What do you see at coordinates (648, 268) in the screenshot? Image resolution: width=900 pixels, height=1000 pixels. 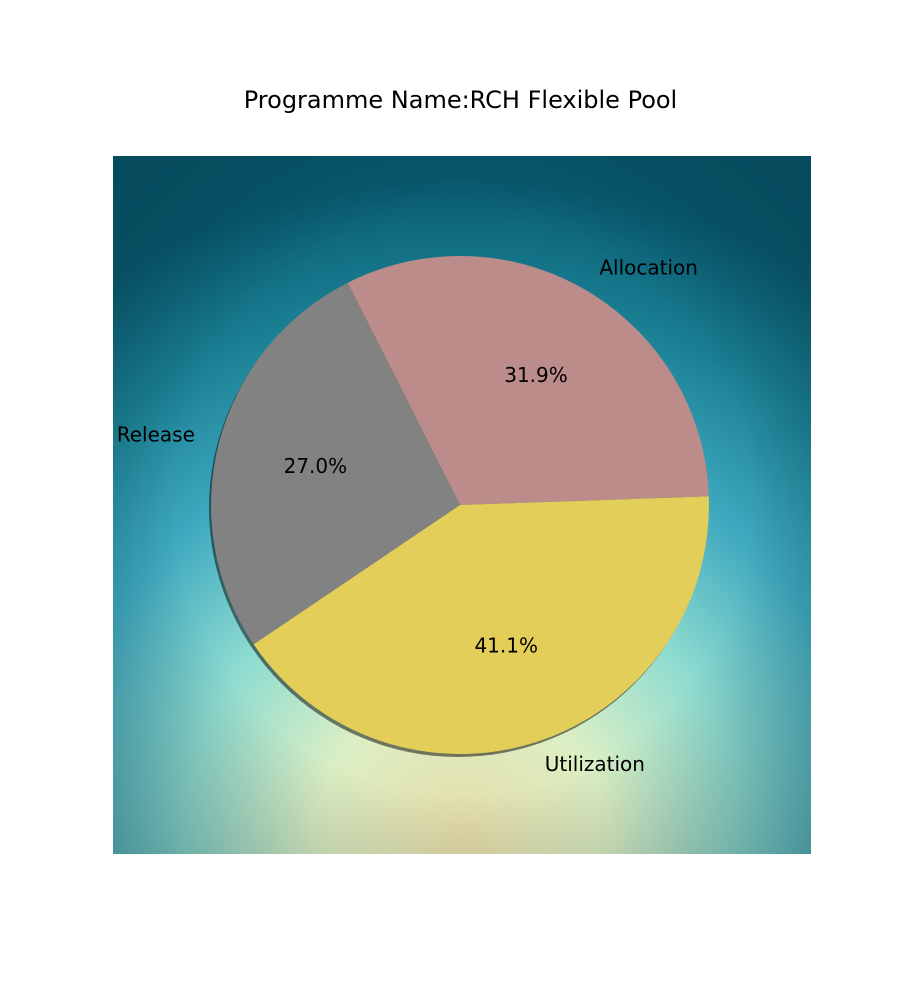 I see `slice-label-allocation: Allocation` at bounding box center [648, 268].